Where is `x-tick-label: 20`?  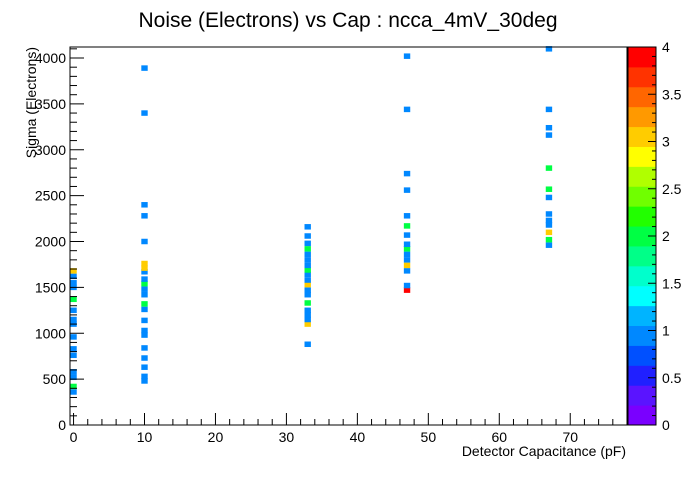 x-tick-label: 20 is located at coordinates (216, 437).